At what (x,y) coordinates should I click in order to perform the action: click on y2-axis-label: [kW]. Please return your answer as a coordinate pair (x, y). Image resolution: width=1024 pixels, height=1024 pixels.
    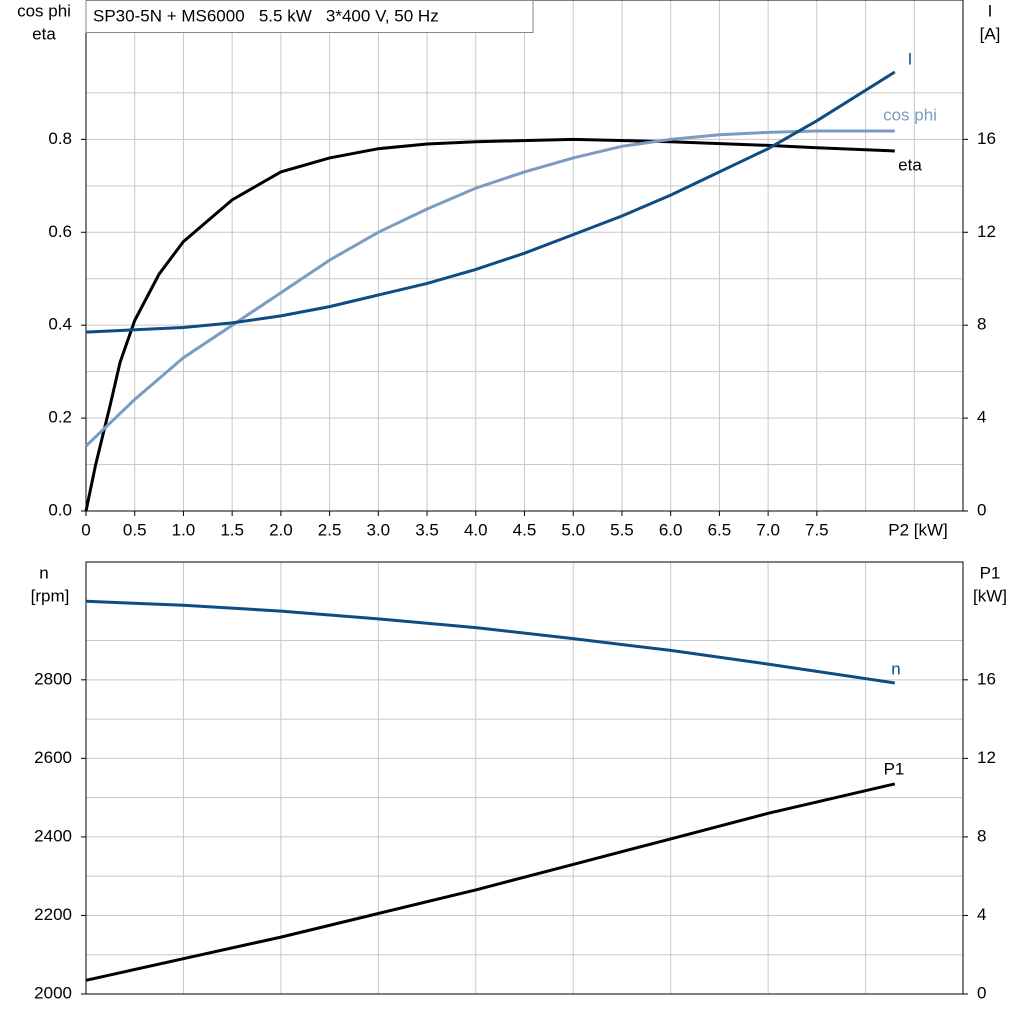
    Looking at the image, I should click on (990, 595).